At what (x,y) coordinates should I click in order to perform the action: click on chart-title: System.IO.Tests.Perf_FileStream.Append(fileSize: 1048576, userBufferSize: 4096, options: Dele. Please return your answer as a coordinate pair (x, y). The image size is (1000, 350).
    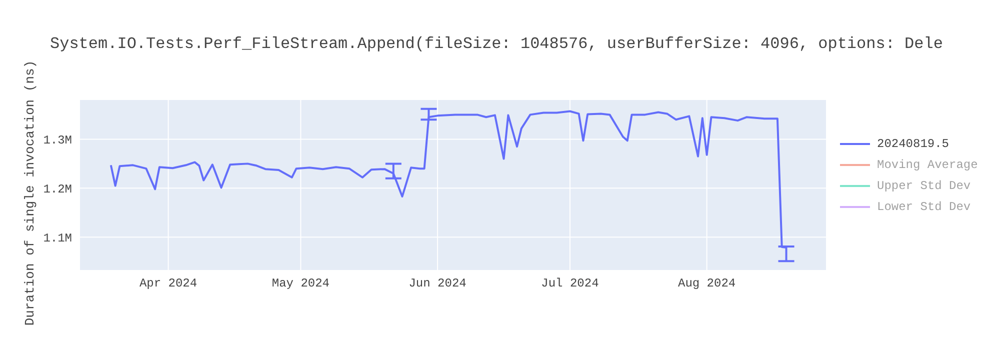
    Looking at the image, I should click on (496, 44).